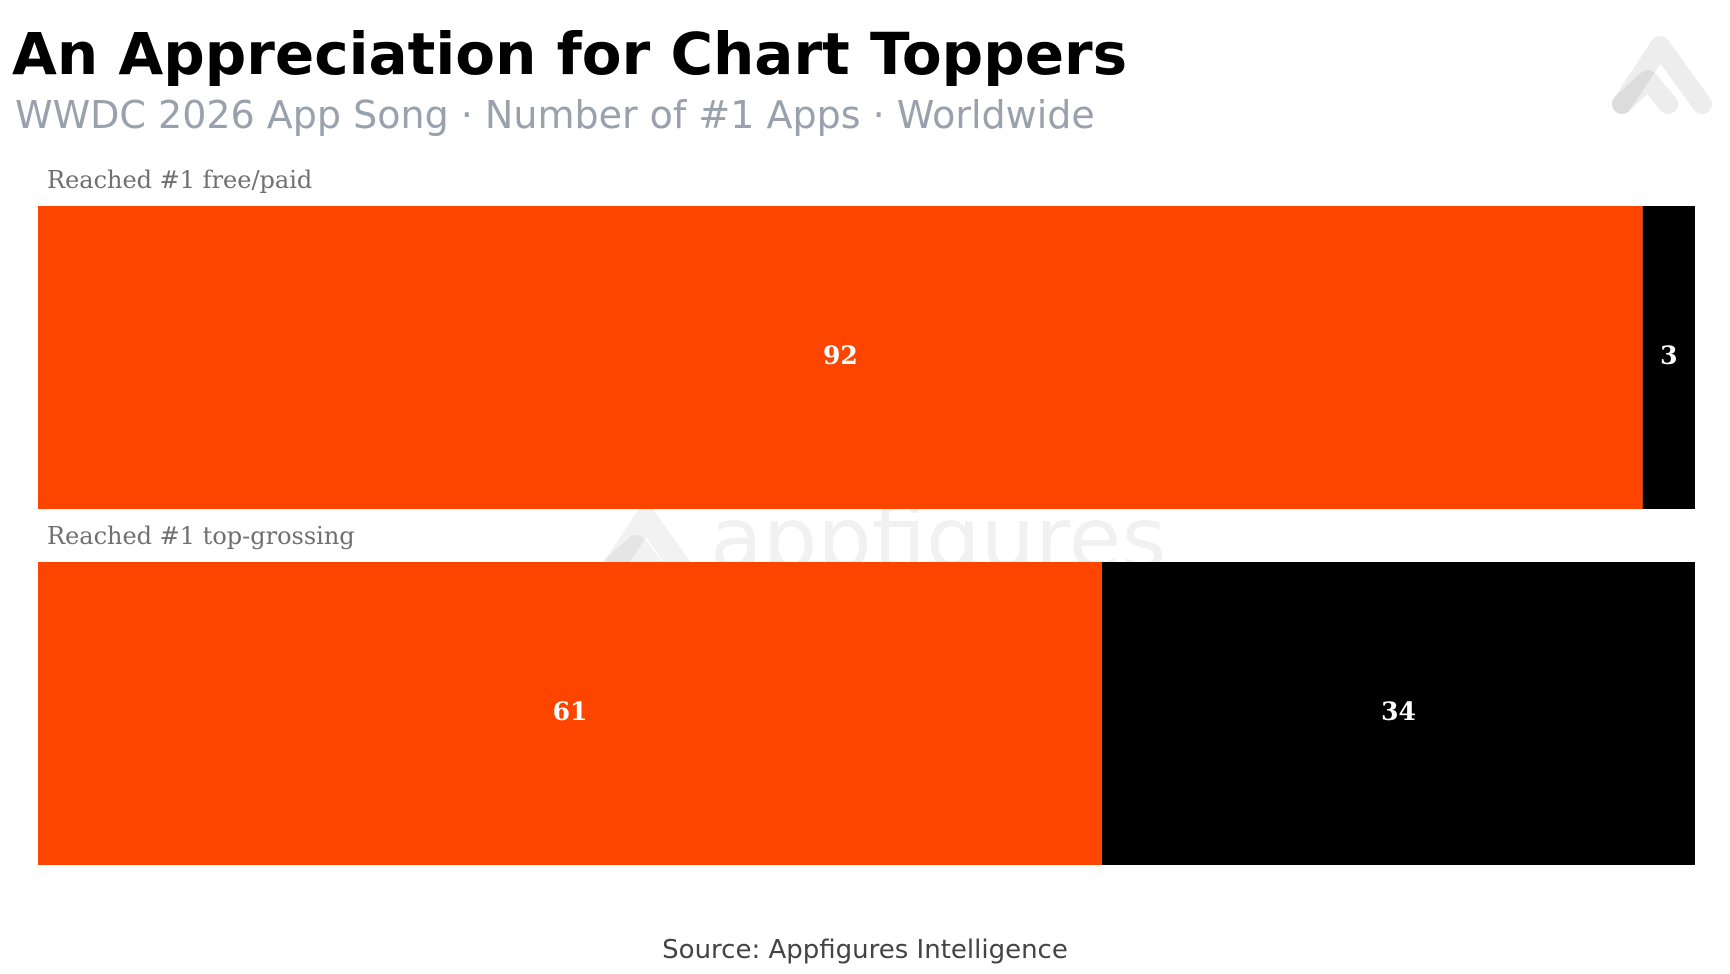 The height and width of the screenshot is (974, 1730). Describe the element at coordinates (201, 536) in the screenshot. I see `category-label: Reached #1 top-grossing` at that location.